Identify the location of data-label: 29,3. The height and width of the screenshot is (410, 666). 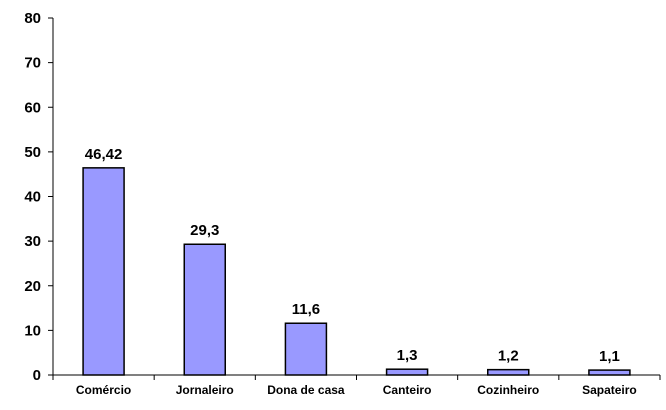
(204, 230).